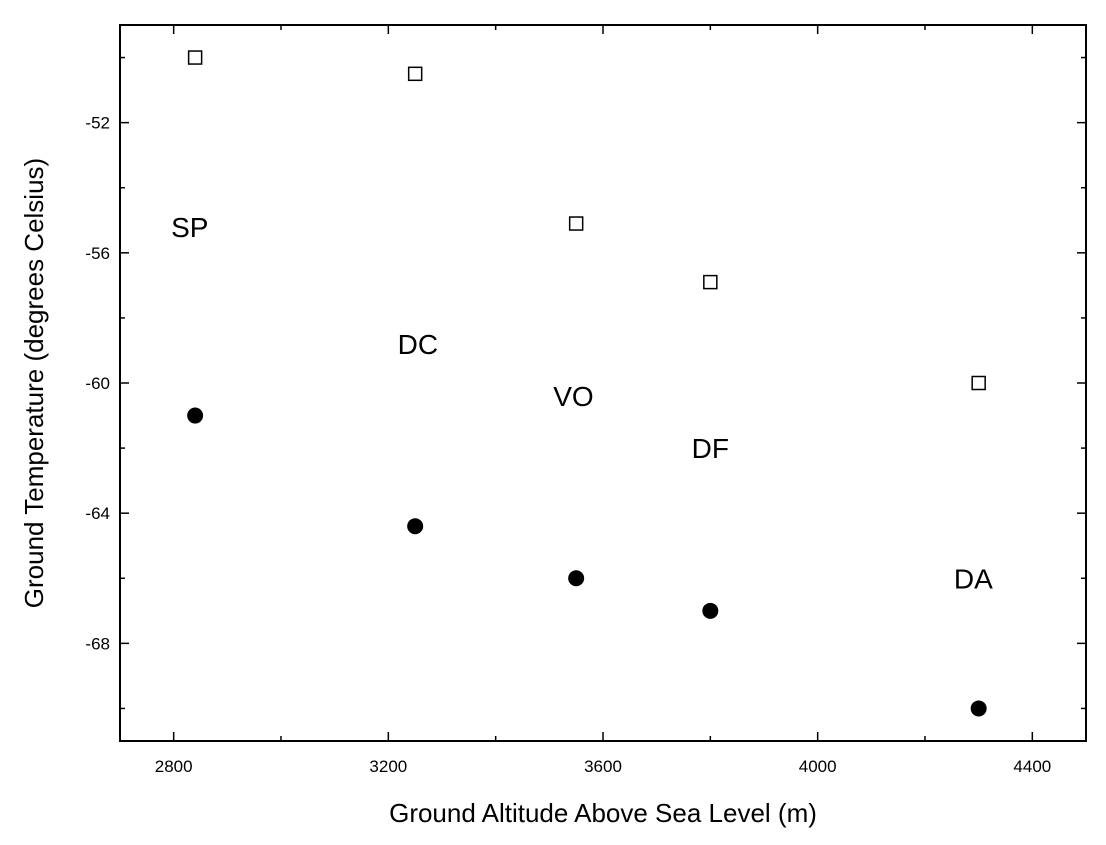 Image resolution: width=1106 pixels, height=845 pixels. I want to click on y-axis-title: Ground Temperature (degrees Celsius), so click(34, 383).